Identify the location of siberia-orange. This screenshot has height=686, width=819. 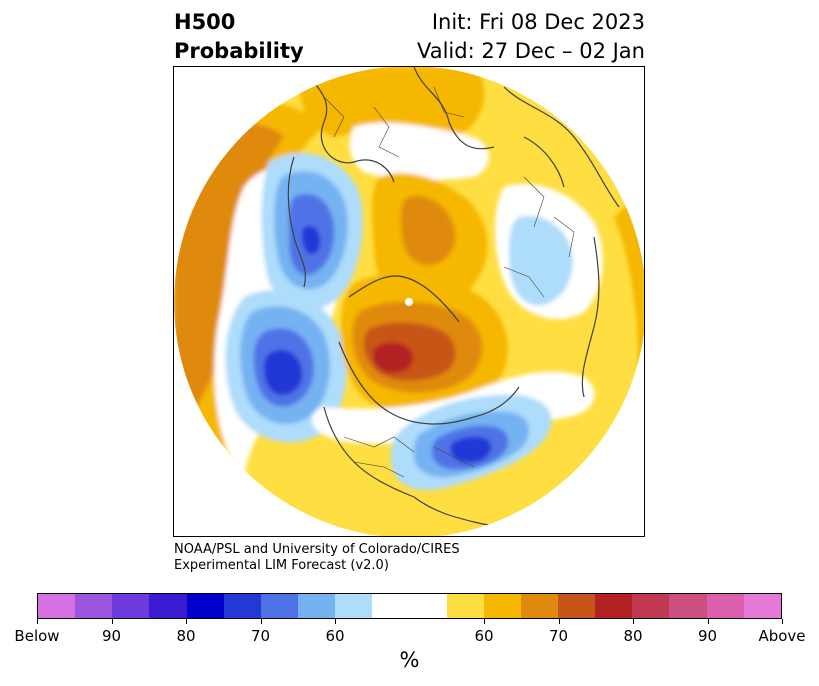
(428, 231).